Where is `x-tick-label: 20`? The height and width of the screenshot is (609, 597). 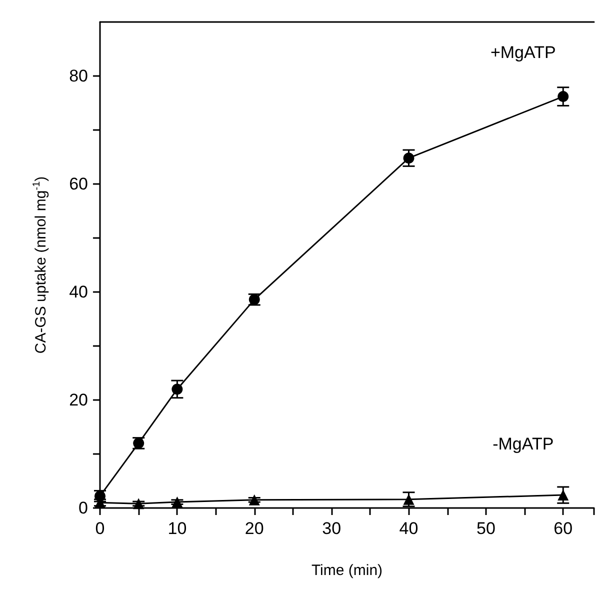 x-tick-label: 20 is located at coordinates (254, 528).